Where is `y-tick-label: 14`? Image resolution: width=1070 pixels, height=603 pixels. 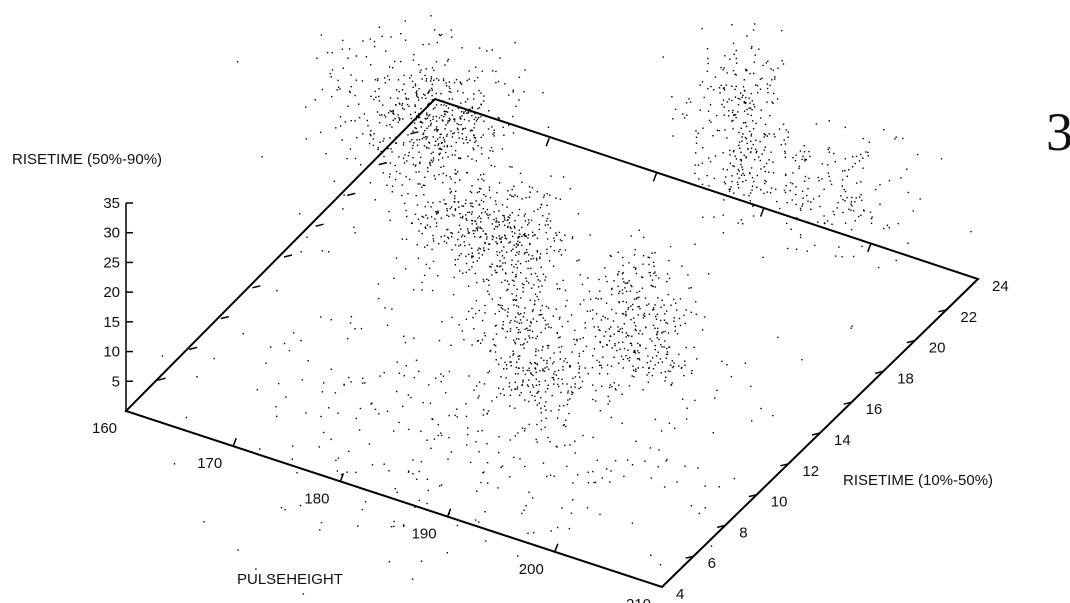 y-tick-label: 14 is located at coordinates (842, 440).